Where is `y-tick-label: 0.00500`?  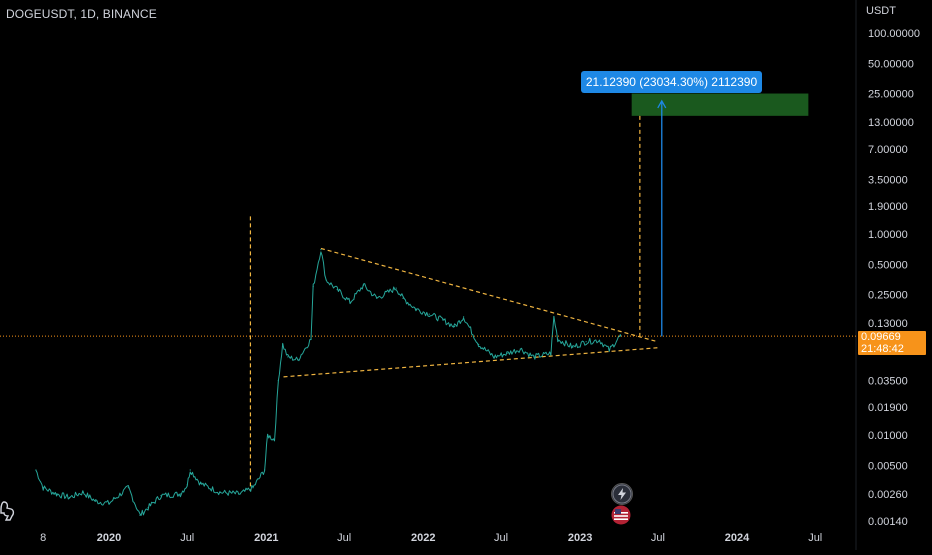
y-tick-label: 0.00500 is located at coordinates (888, 466).